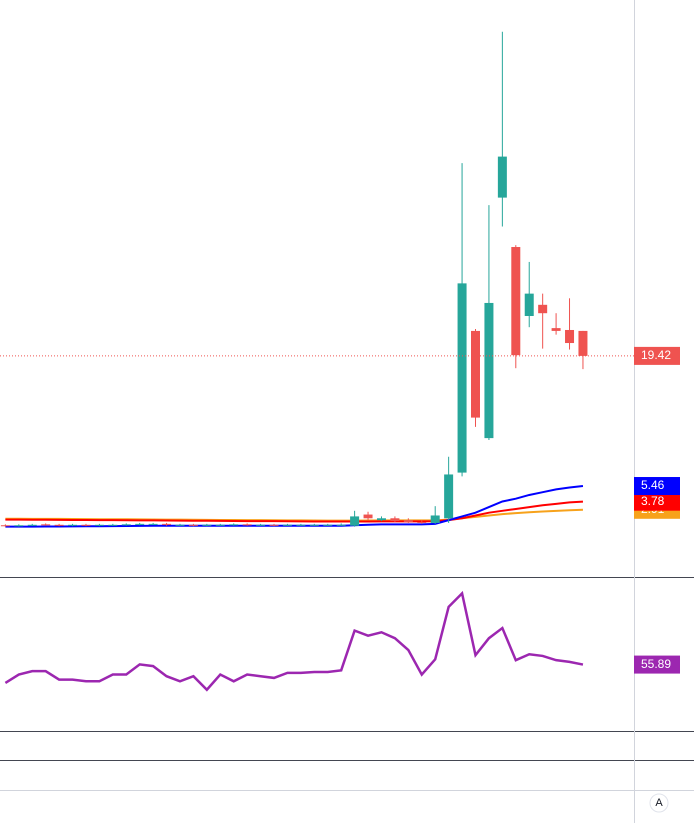 The height and width of the screenshot is (823, 694). I want to click on auto-scale-button, so click(659, 803).